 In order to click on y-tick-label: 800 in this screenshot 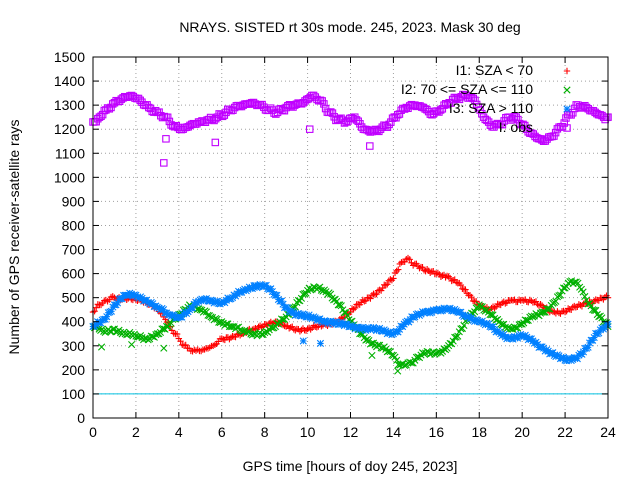, I will do `click(74, 225)`.